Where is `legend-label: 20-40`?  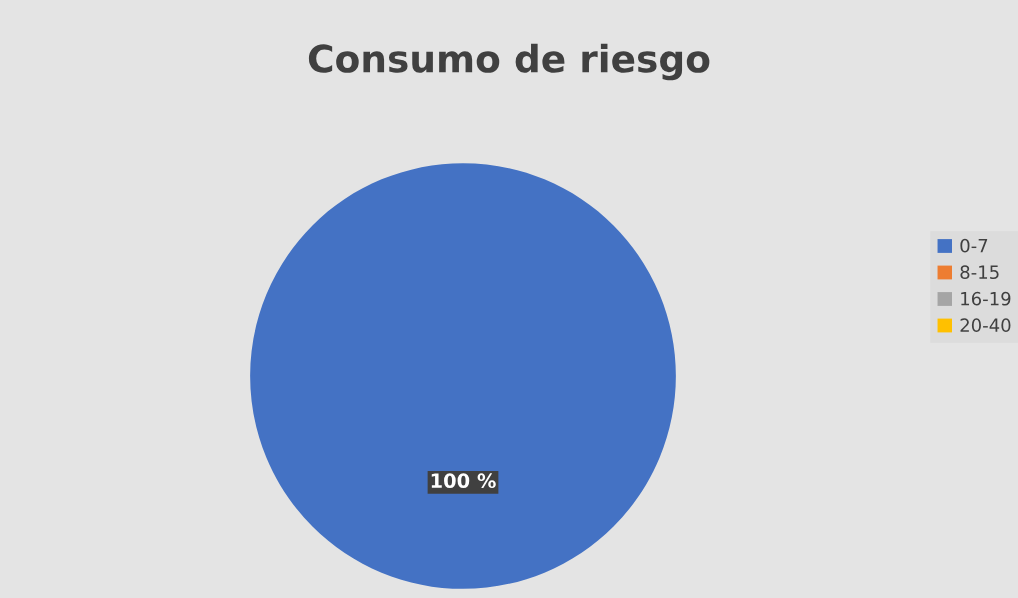
legend-label: 20-40 is located at coordinates (985, 325).